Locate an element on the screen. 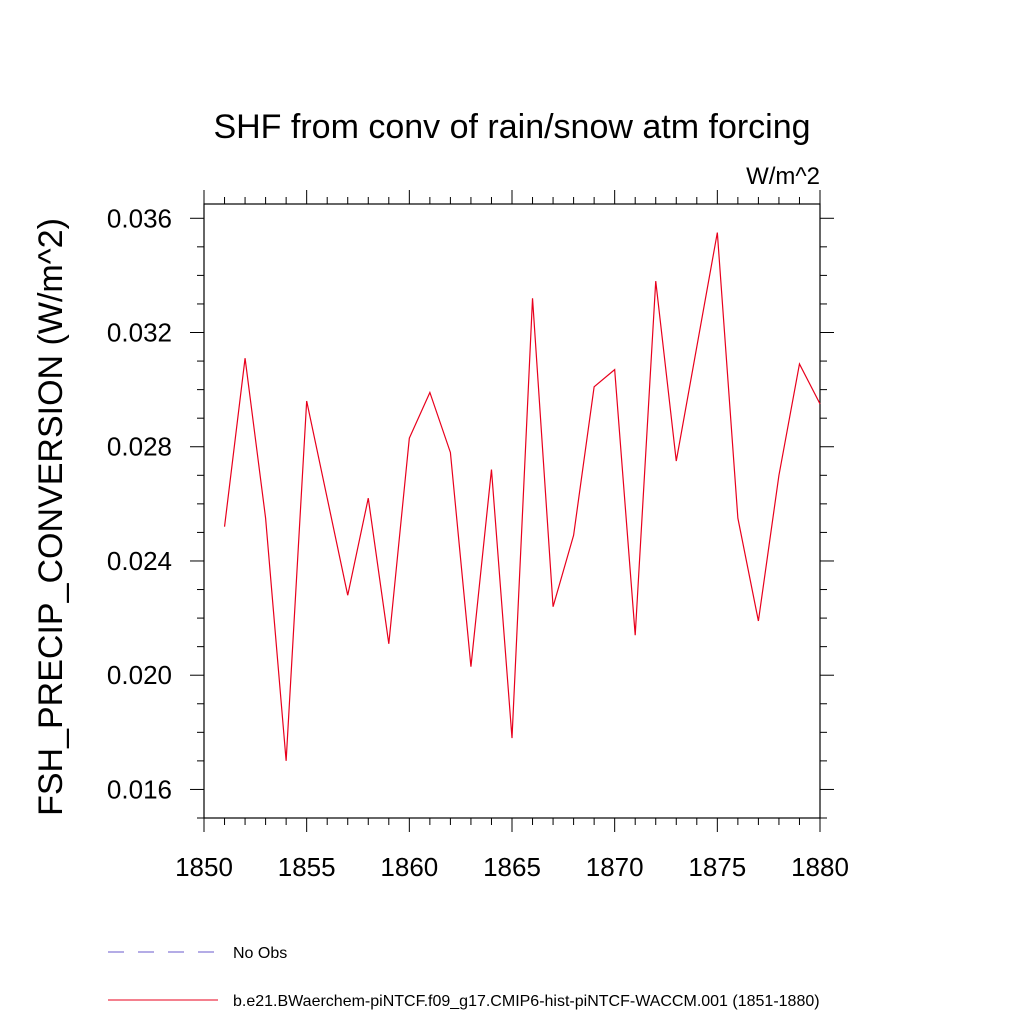 The image size is (1024, 1024). x-tick-label: 1880 is located at coordinates (820, 867).